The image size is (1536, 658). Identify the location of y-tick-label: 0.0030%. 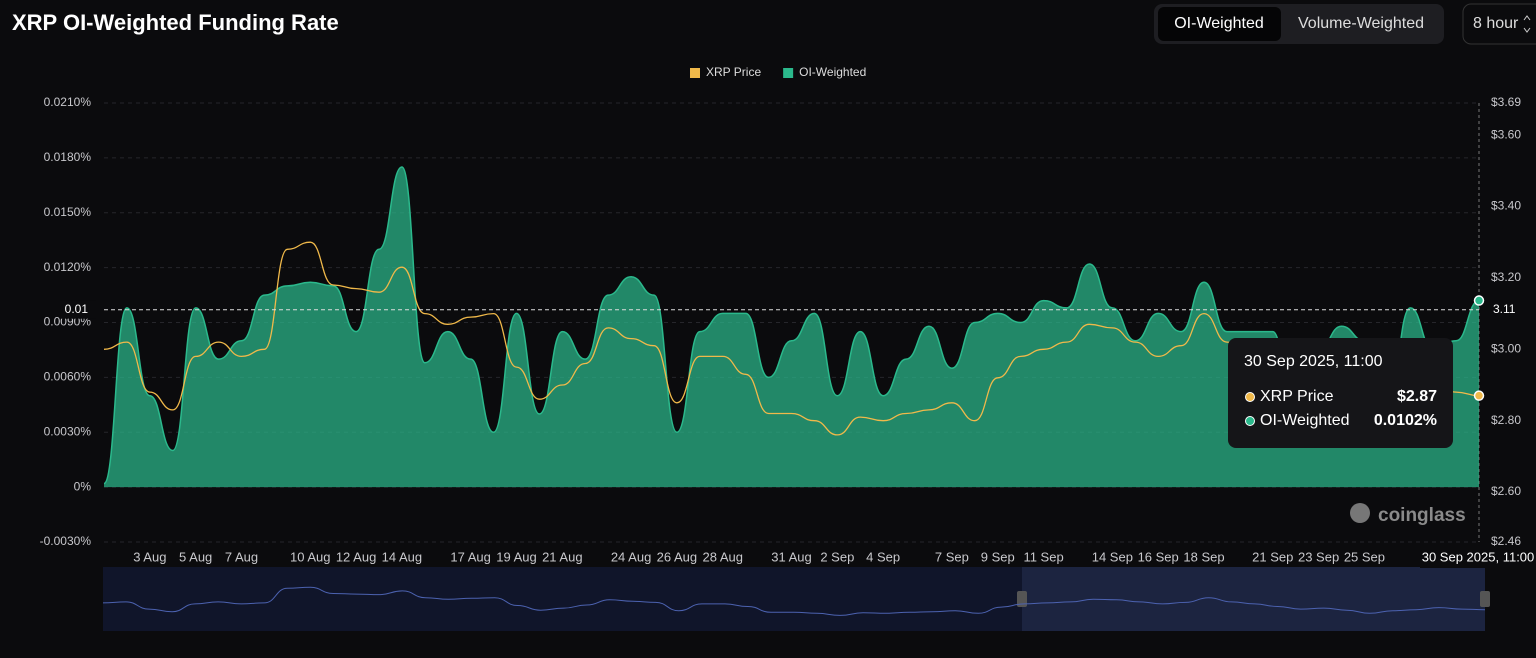
(68, 431).